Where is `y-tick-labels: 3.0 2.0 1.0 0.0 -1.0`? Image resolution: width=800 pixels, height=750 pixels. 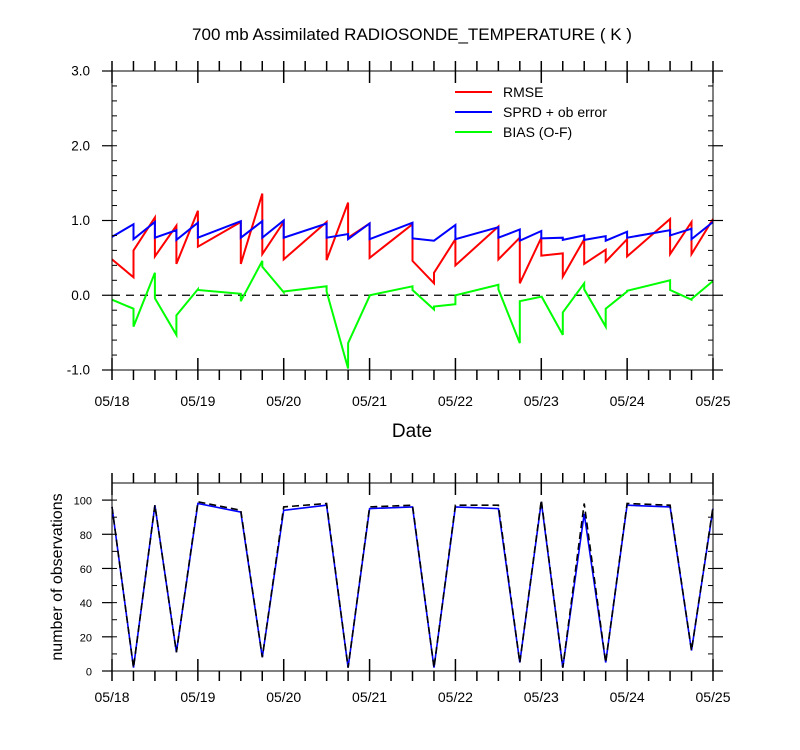
y-tick-labels: 3.0 2.0 1.0 0.0 -1.0 is located at coordinates (78, 221).